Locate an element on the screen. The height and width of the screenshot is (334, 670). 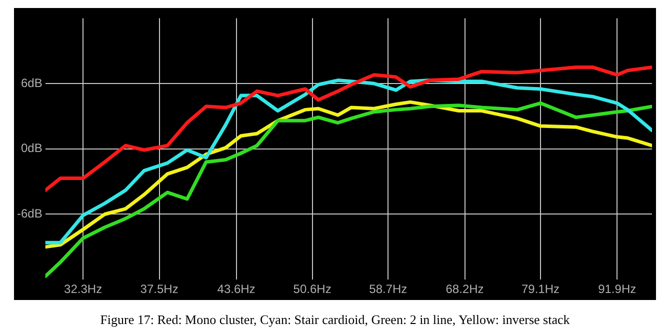
x-tick-label: 32.3Hz is located at coordinates (83, 289).